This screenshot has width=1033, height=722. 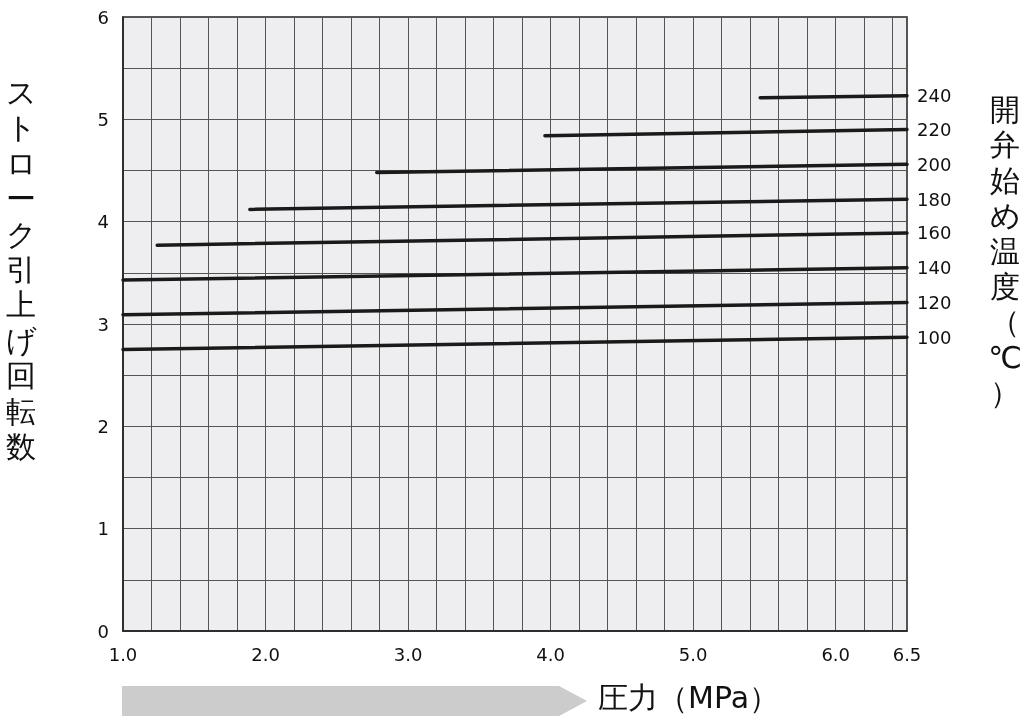 I want to click on series-label: 220, so click(x=934, y=130).